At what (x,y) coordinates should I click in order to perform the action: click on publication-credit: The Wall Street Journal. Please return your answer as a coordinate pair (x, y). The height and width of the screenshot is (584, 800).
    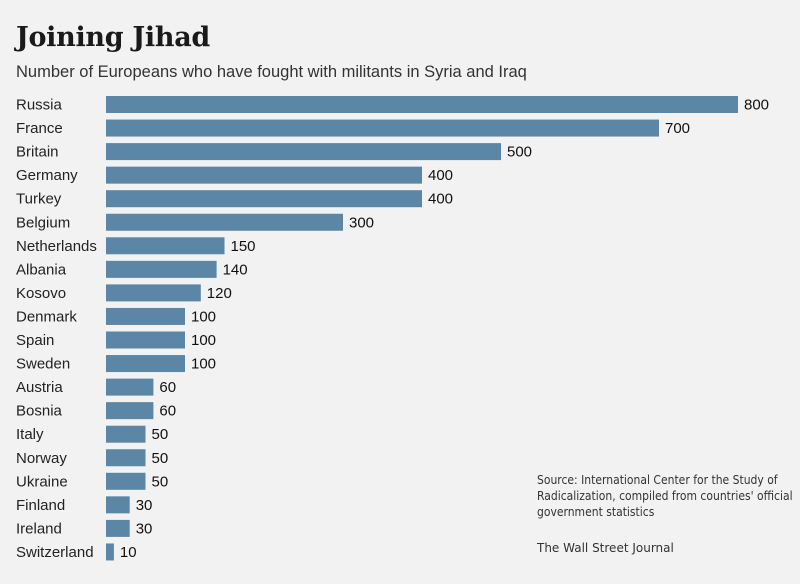
    Looking at the image, I should click on (605, 548).